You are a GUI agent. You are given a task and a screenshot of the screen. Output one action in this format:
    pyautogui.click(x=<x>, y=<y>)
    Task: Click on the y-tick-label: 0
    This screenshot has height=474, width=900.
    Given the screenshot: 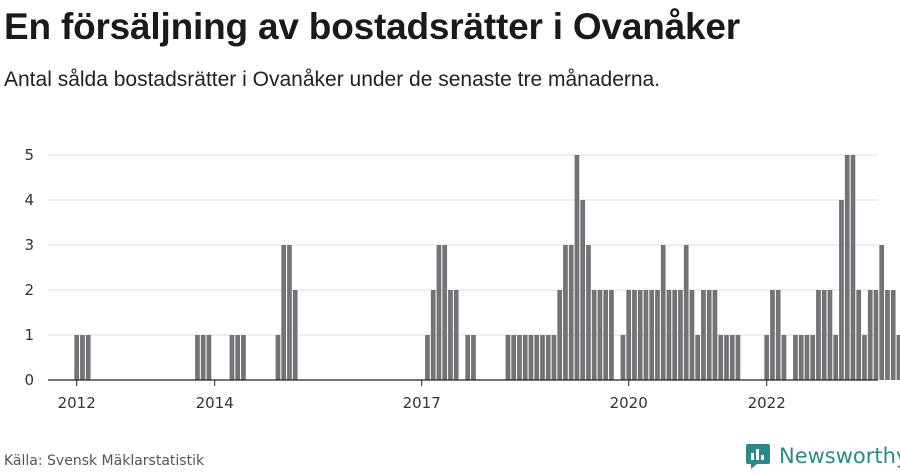 What is the action you would take?
    pyautogui.click(x=29, y=380)
    